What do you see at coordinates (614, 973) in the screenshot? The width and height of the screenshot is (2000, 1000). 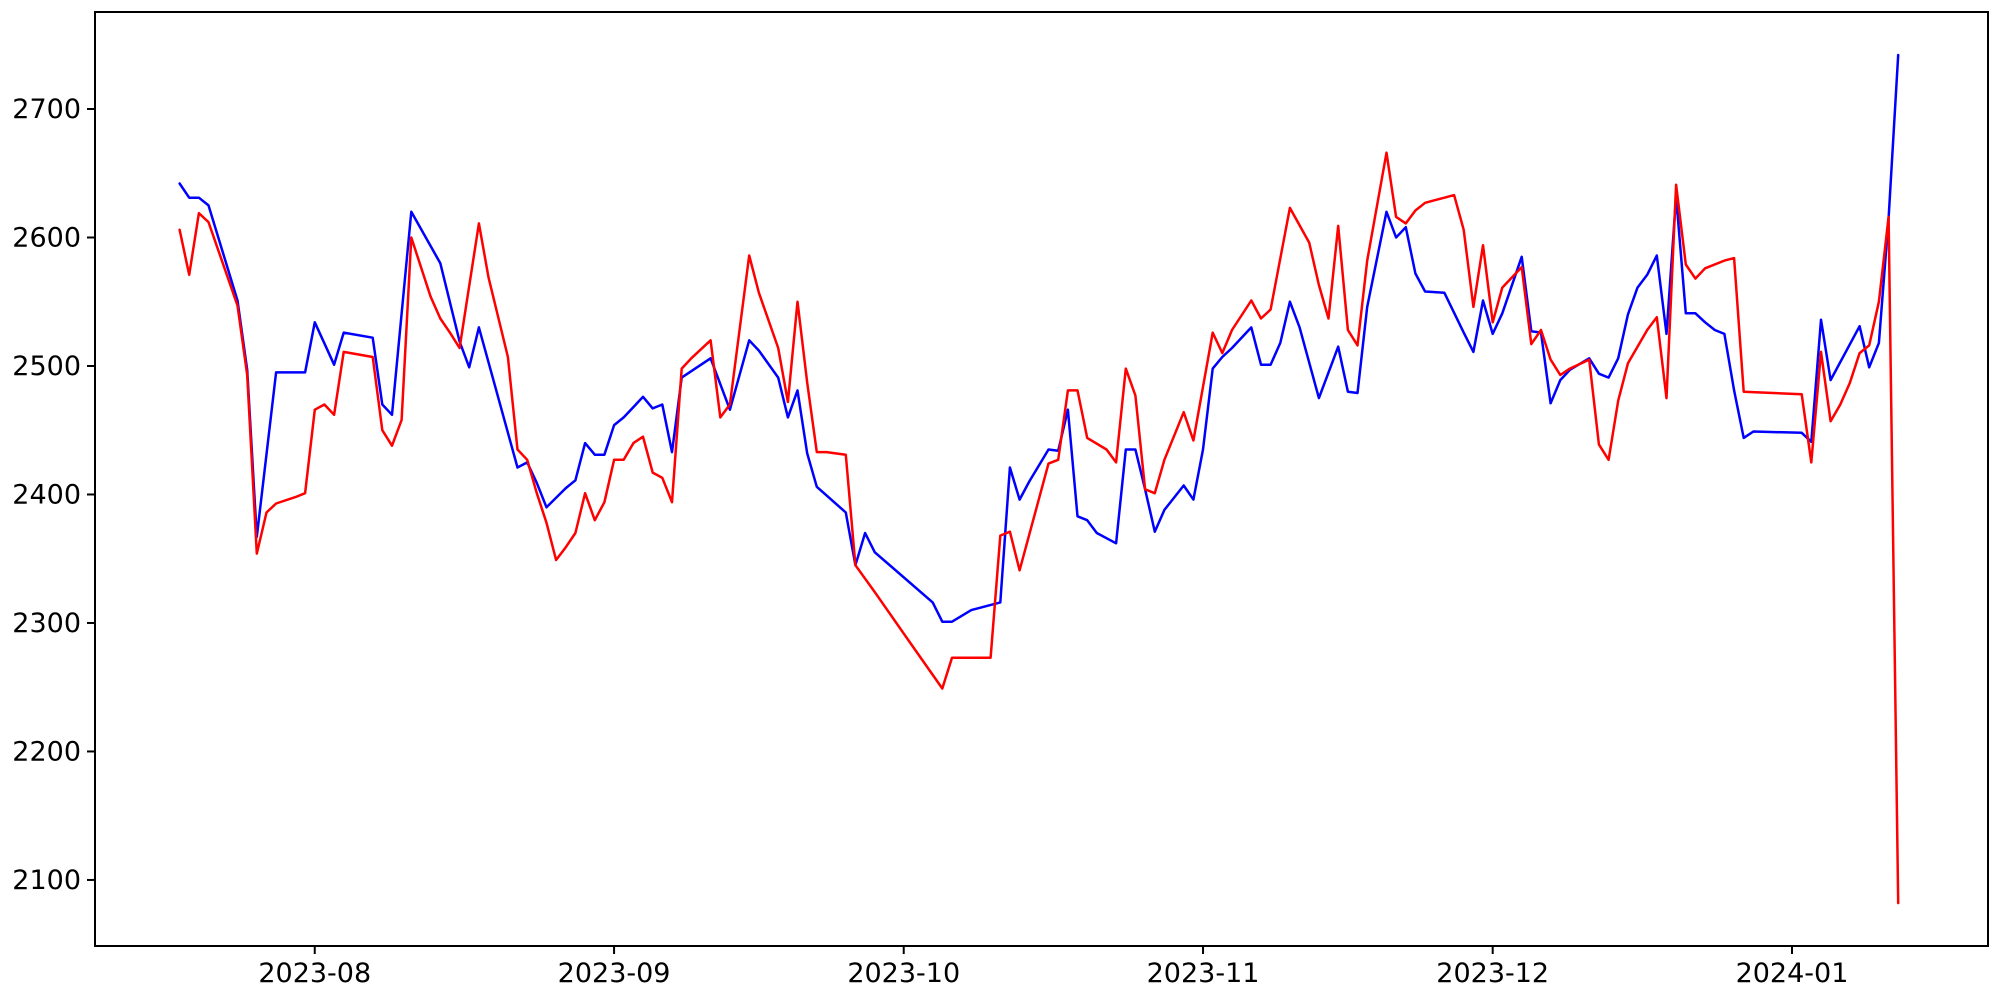 I see `x-tick-label: 2023-09` at bounding box center [614, 973].